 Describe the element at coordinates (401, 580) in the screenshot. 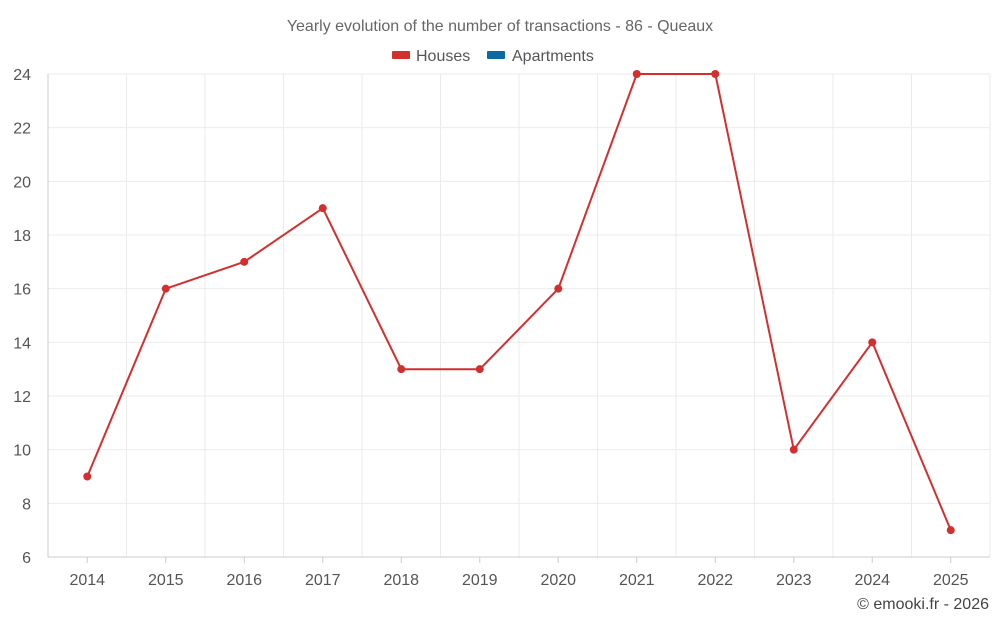

I see `x-tick-label: 2018` at that location.